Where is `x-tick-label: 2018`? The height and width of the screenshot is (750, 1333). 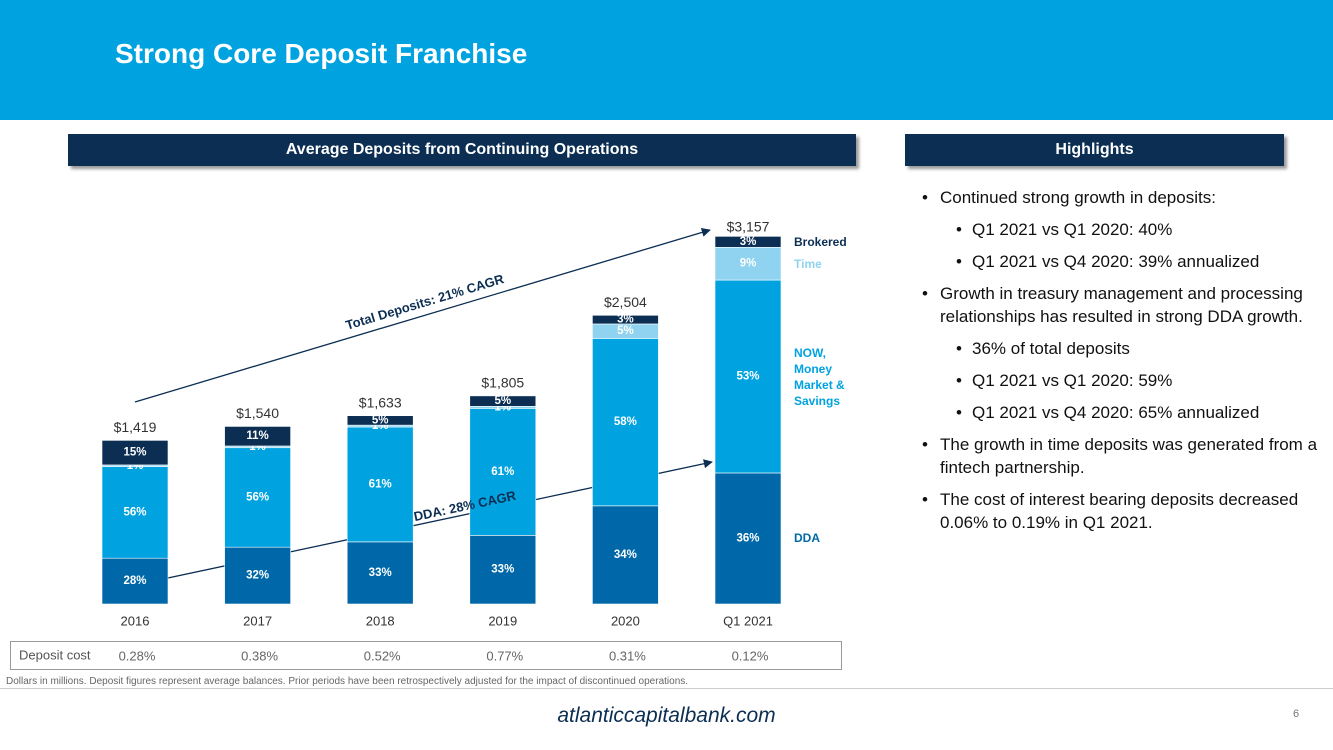 x-tick-label: 2018 is located at coordinates (380, 620).